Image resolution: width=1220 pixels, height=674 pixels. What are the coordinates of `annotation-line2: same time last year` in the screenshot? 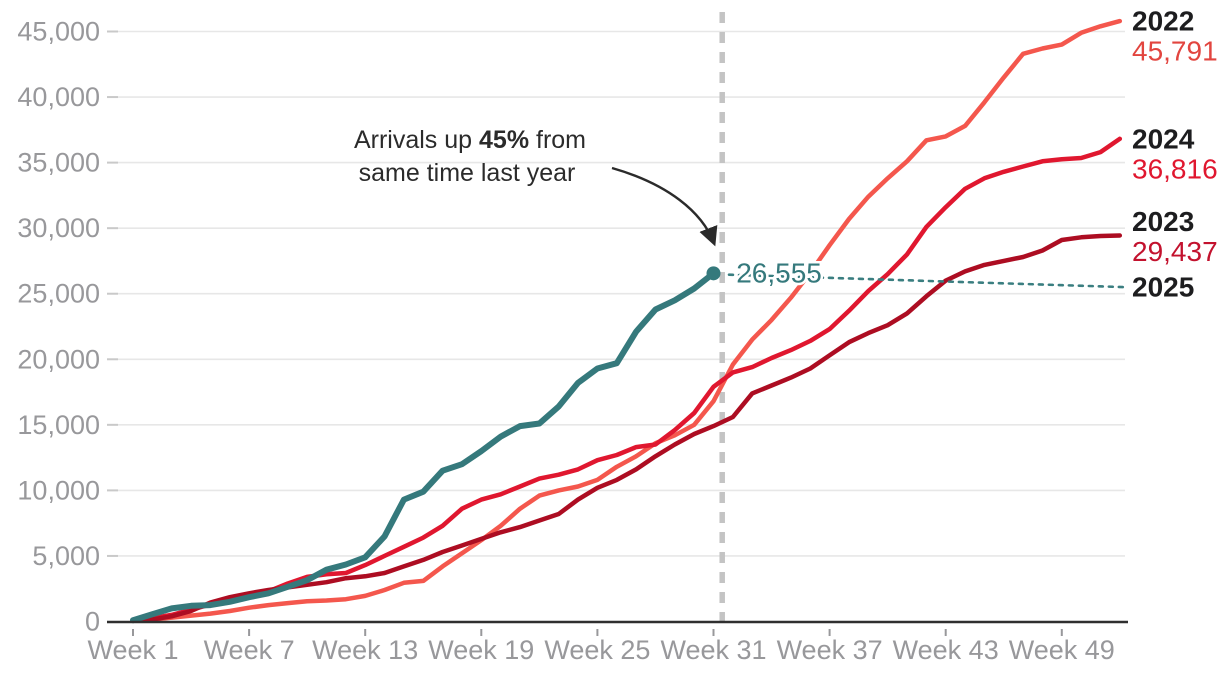 It's located at (467, 173).